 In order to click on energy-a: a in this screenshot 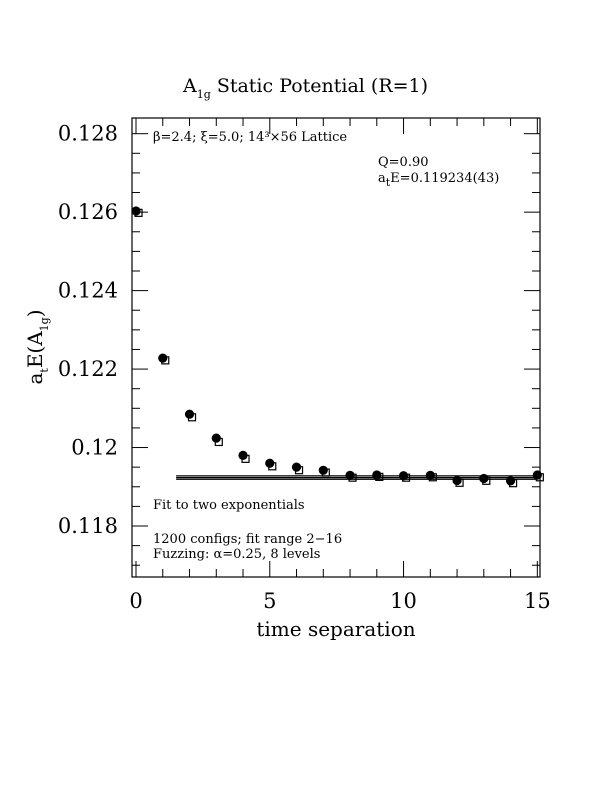, I will do `click(382, 178)`.